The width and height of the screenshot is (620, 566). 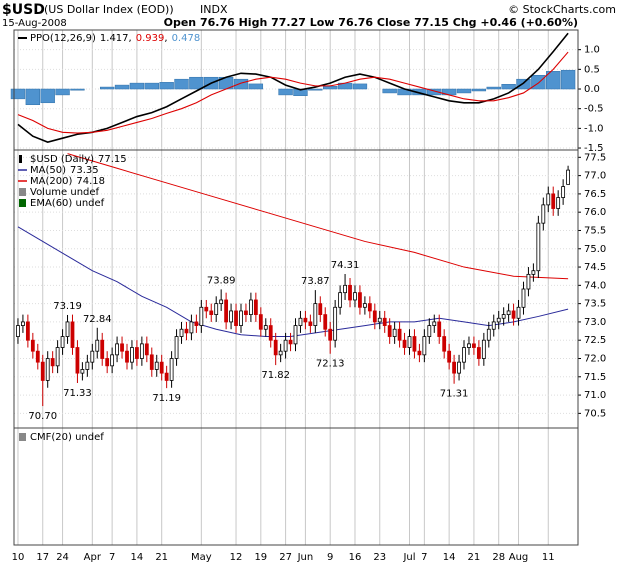 What do you see at coordinates (330, 557) in the screenshot?
I see `x-tick-label: 9` at bounding box center [330, 557].